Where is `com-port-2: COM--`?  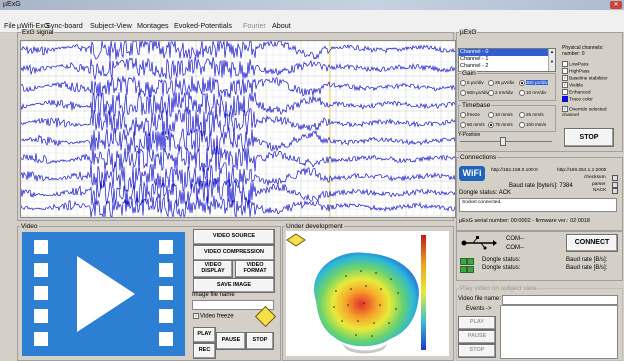
com-port-2: COM-- is located at coordinates (515, 248).